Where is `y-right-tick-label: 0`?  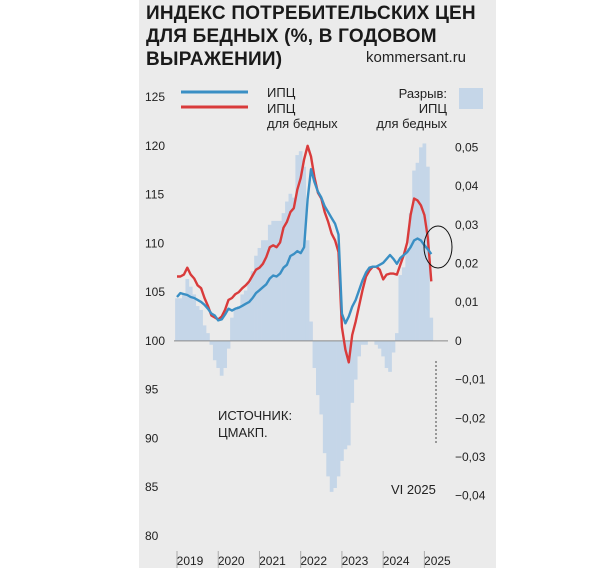
y-right-tick-label: 0 is located at coordinates (458, 341).